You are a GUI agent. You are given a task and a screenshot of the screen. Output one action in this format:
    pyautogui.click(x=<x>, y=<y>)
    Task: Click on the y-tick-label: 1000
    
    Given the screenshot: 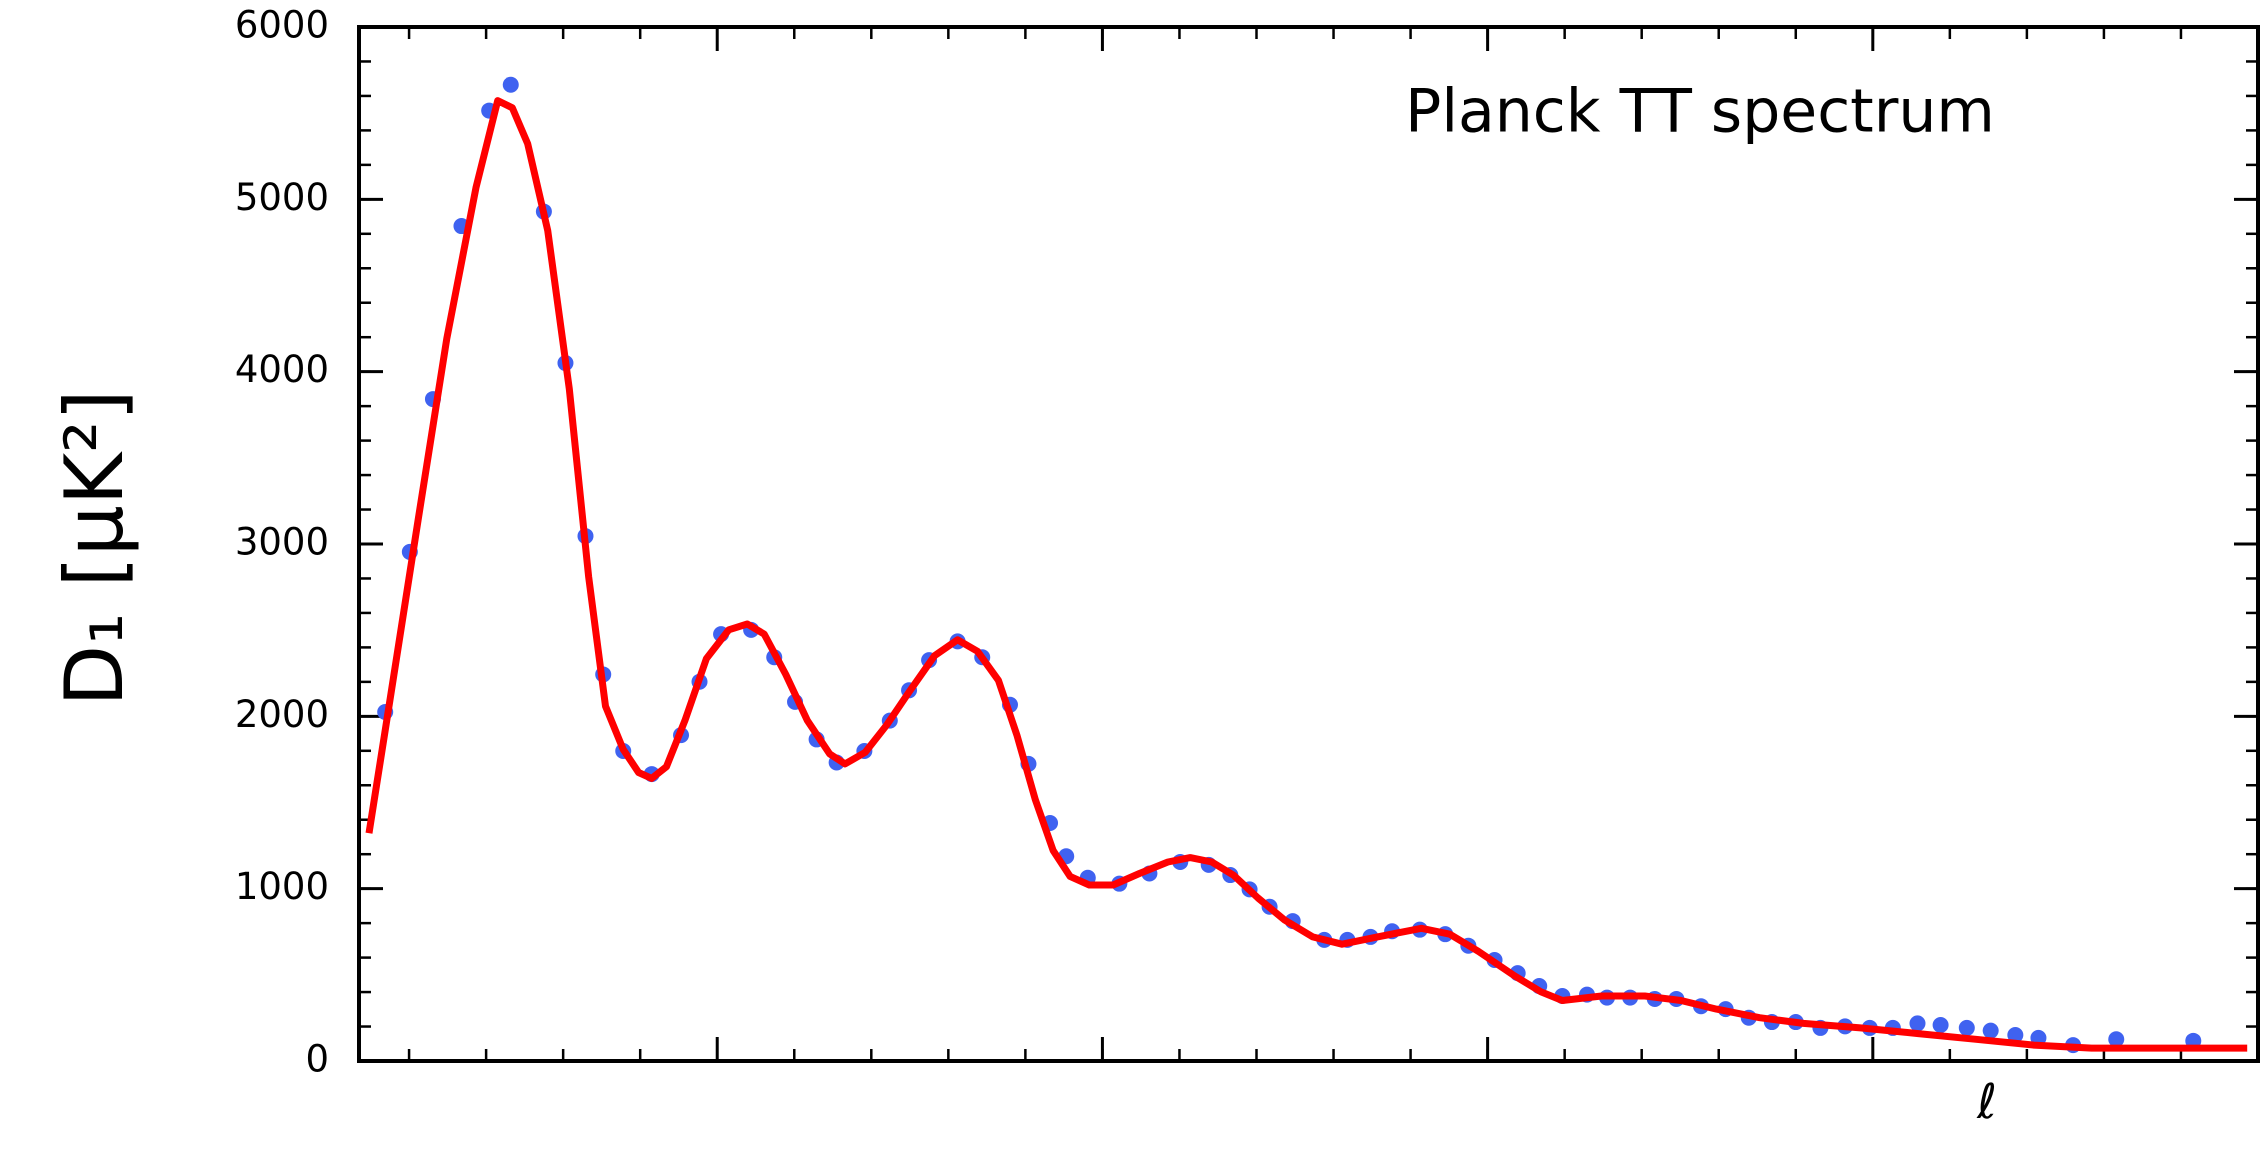 What is the action you would take?
    pyautogui.click(x=282, y=886)
    